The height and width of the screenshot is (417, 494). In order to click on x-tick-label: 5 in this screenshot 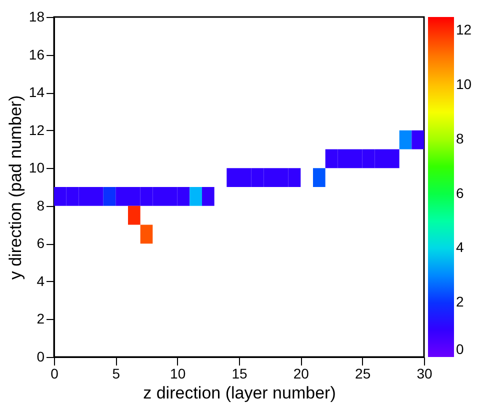, I will do `click(116, 374)`.